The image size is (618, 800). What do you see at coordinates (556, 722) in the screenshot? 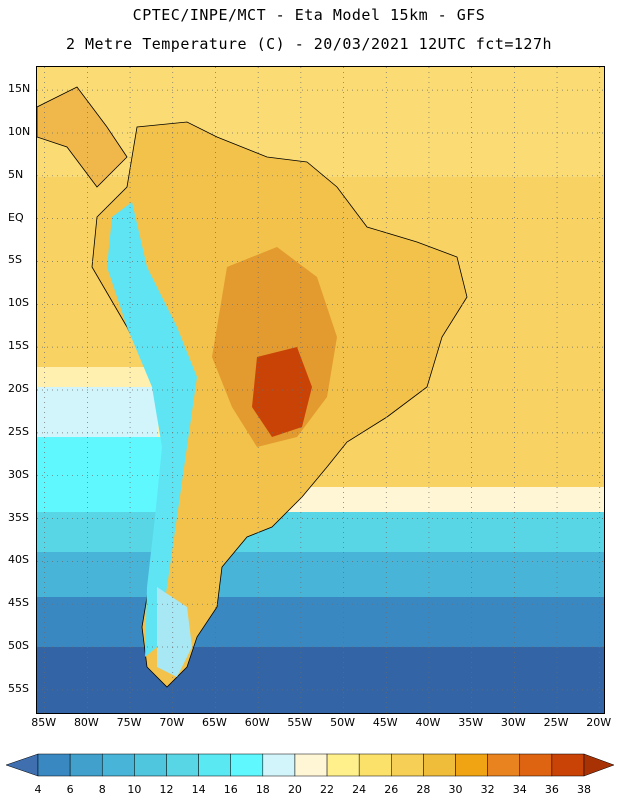
I see `lon-label: 25W` at bounding box center [556, 722].